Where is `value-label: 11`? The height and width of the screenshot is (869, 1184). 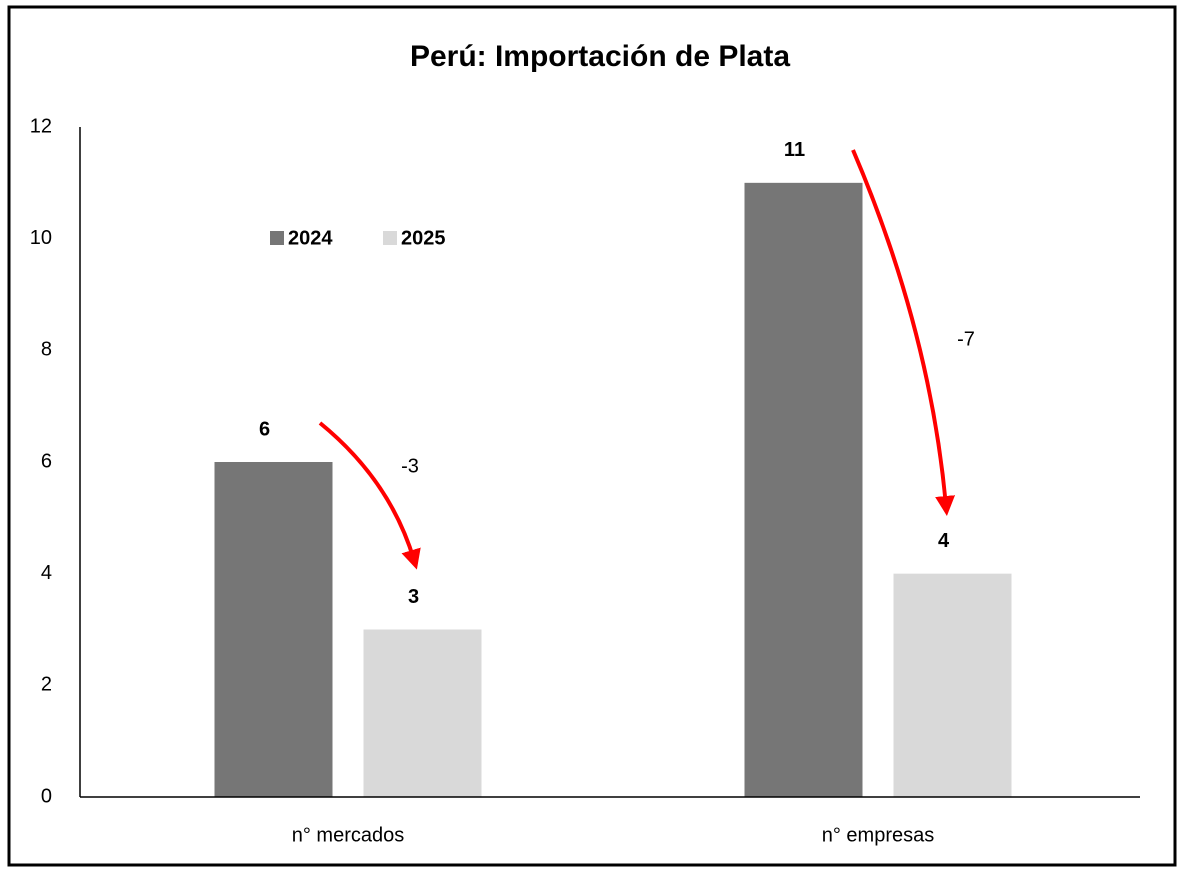 value-label: 11 is located at coordinates (794, 150).